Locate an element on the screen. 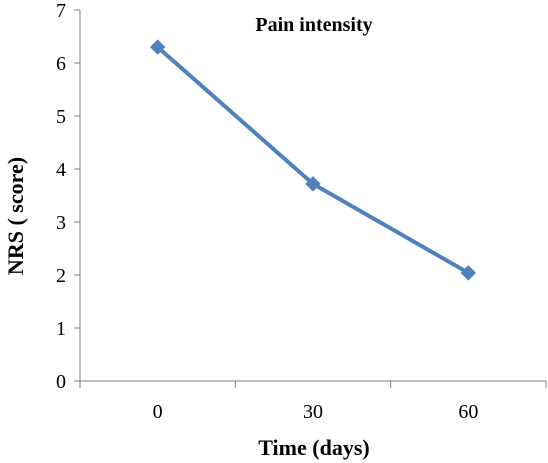 The height and width of the screenshot is (463, 548). y-axis-ticks: 0 1 2 3 4 5 6 7 is located at coordinates (68, 196).